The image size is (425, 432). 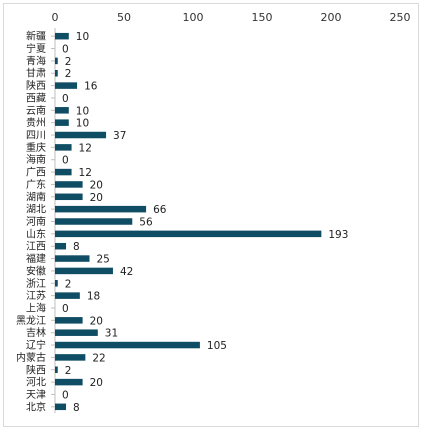 I want to click on data-label: 193, so click(x=338, y=235).